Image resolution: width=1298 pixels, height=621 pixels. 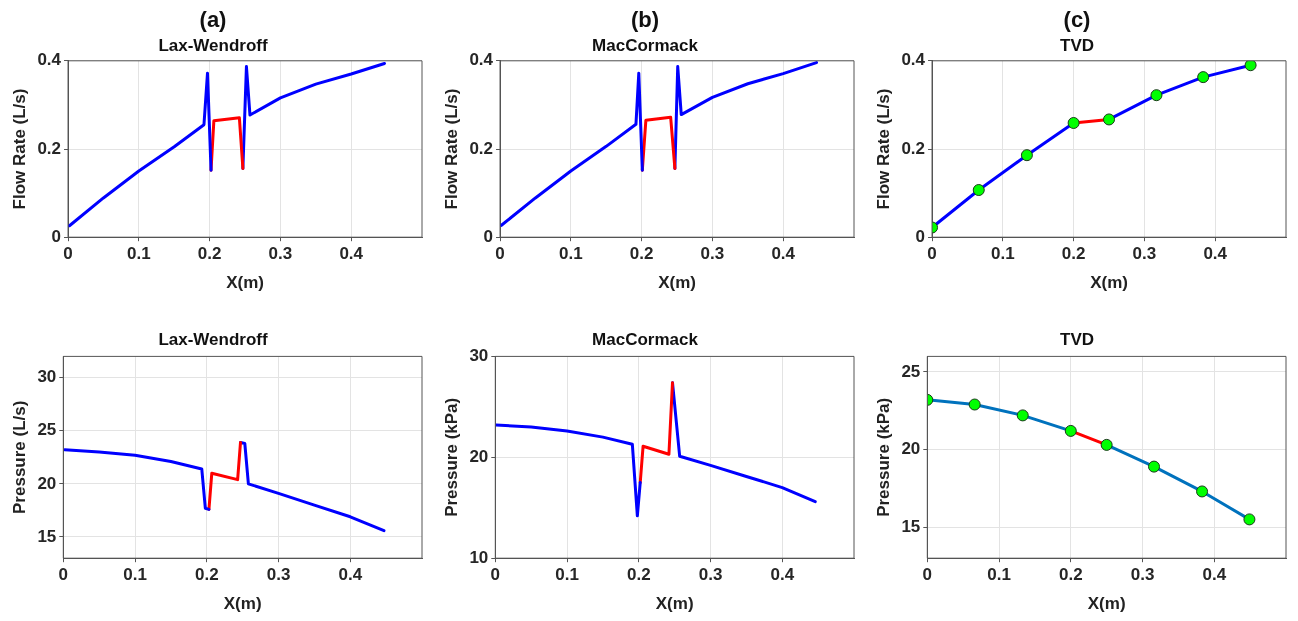 I want to click on chart-subtitle: Lax-Wendroff, so click(x=213, y=46).